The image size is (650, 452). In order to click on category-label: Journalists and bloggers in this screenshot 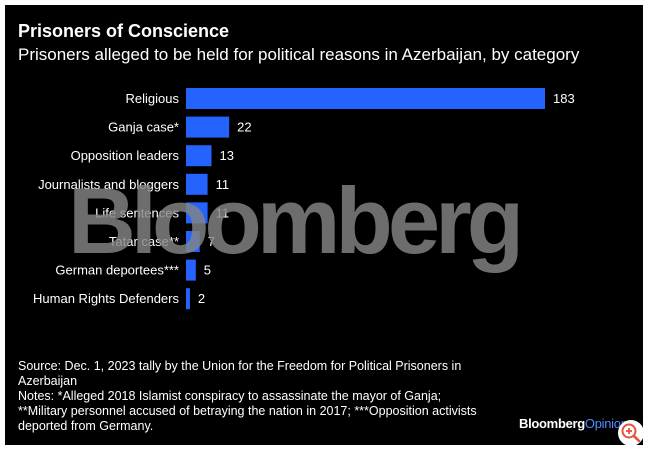, I will do `click(108, 184)`.